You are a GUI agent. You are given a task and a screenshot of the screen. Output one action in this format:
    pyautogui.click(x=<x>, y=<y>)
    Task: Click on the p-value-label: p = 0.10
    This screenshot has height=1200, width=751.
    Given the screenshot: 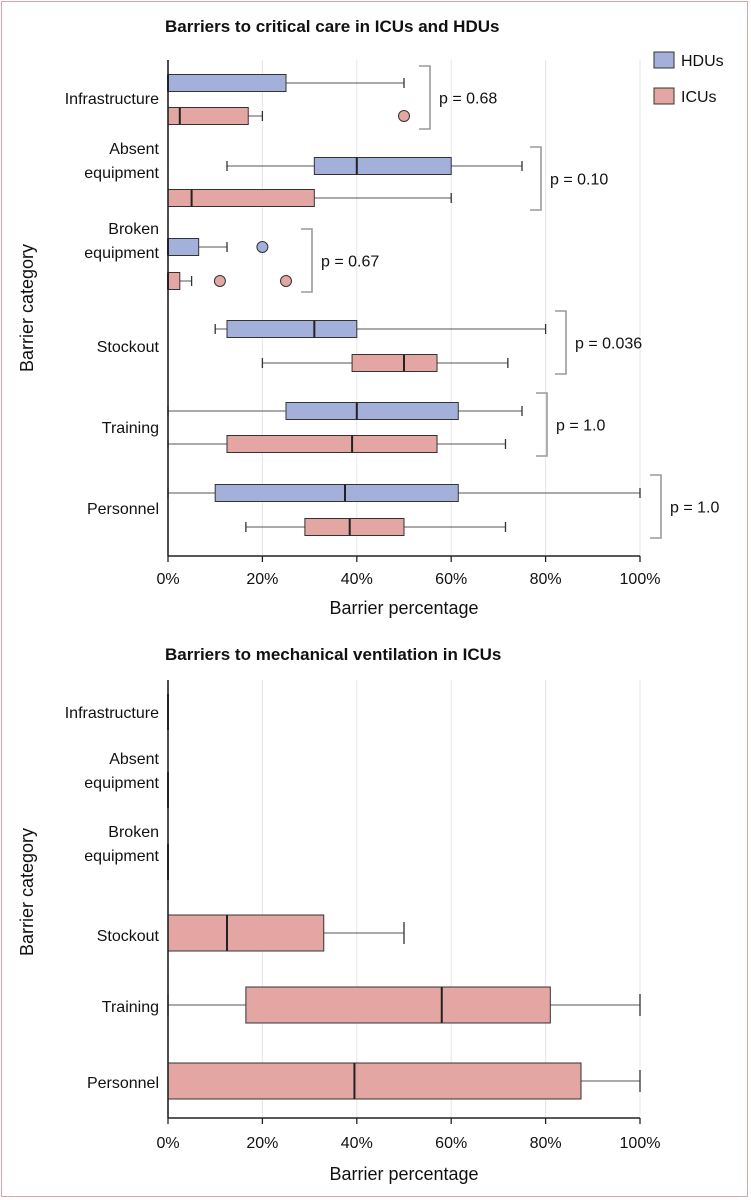 What is the action you would take?
    pyautogui.click(x=579, y=180)
    